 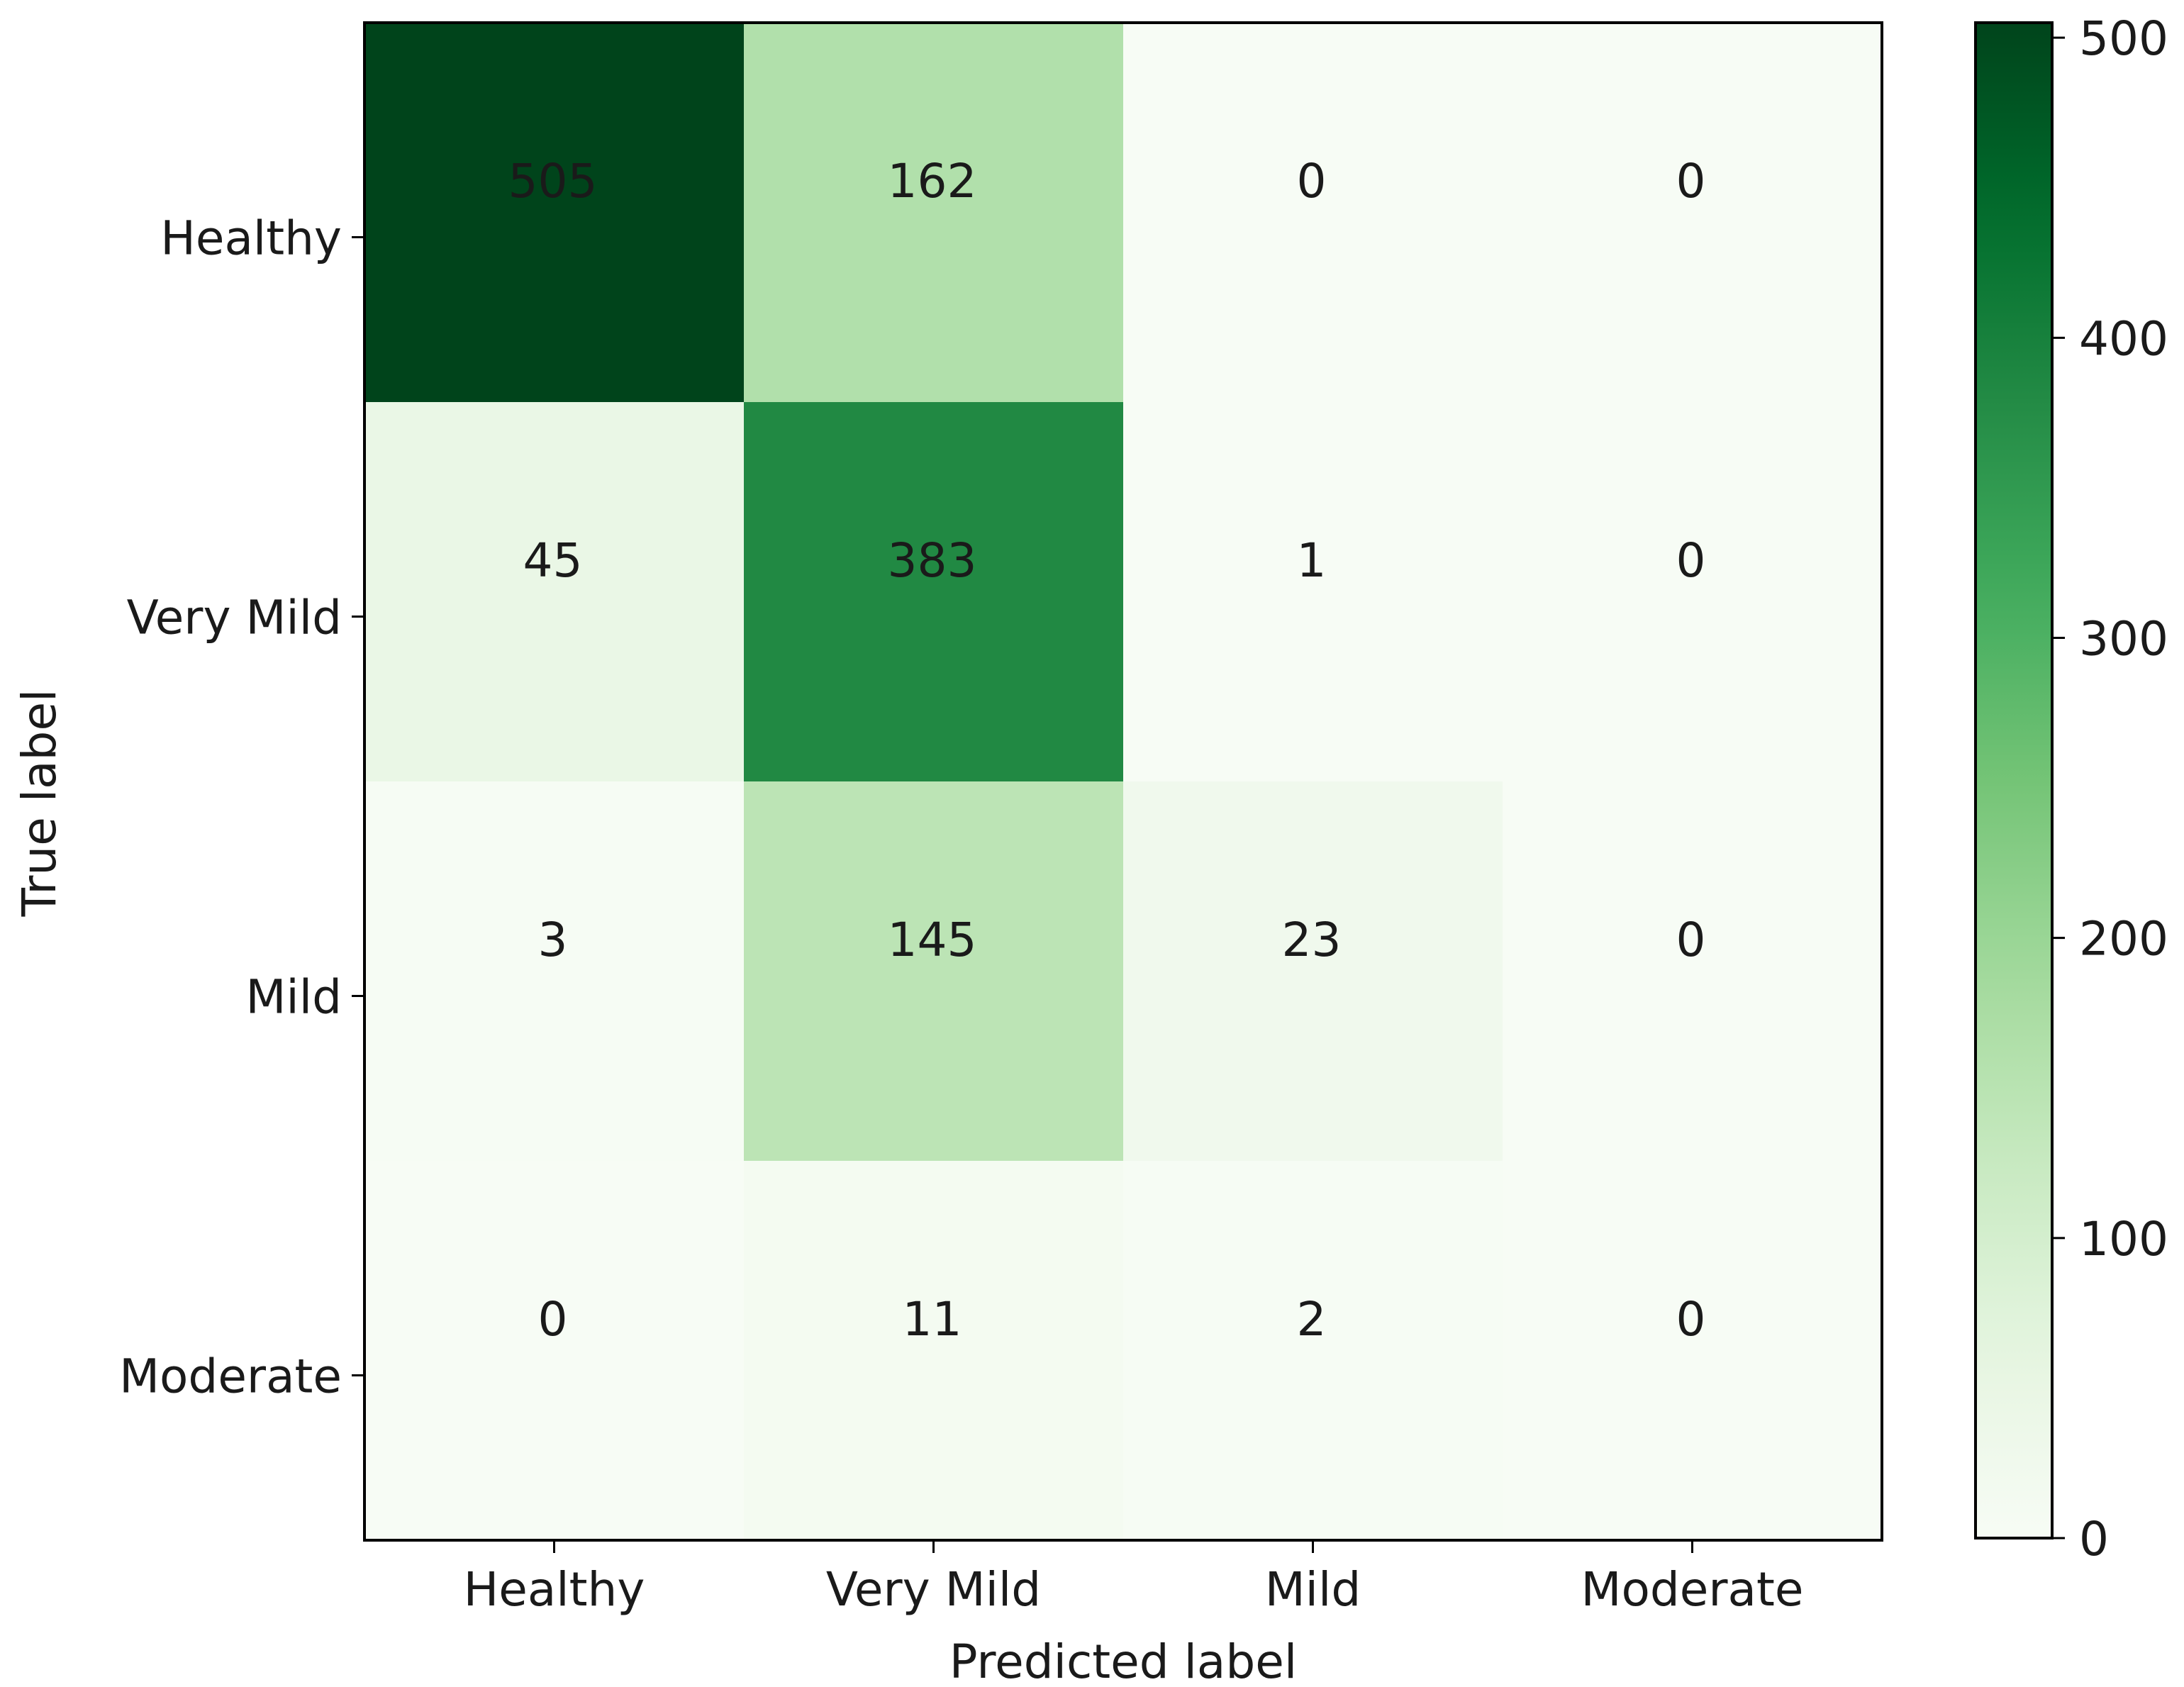 What do you see at coordinates (1134, 1579) in the screenshot?
I see `x-axis-ticks: Healthy Very Mild Mild Moderate` at bounding box center [1134, 1579].